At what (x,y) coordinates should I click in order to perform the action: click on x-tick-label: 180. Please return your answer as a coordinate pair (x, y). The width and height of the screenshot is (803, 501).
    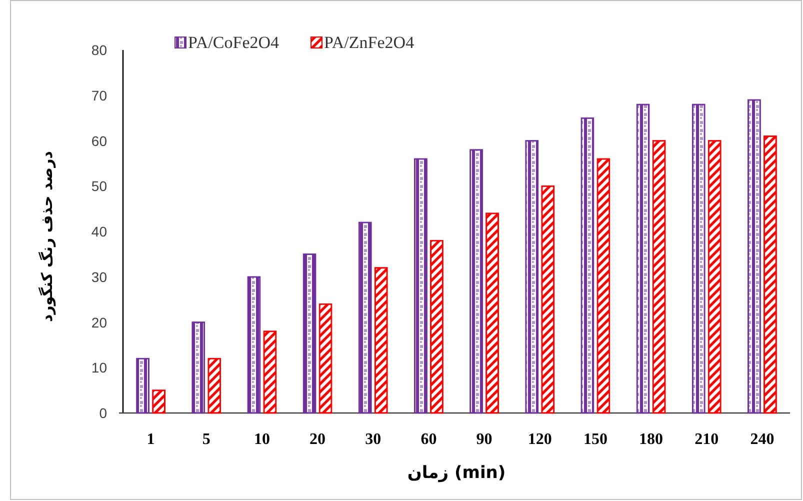
    Looking at the image, I should click on (651, 439).